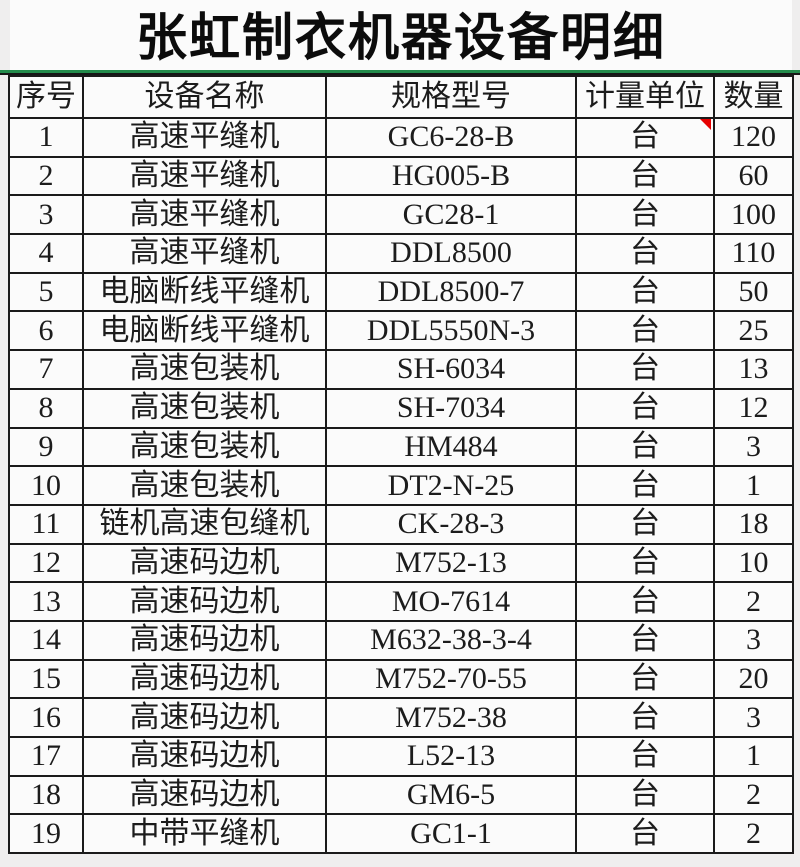 The height and width of the screenshot is (867, 800). What do you see at coordinates (451, 447) in the screenshot?
I see `cell-model: HM484` at bounding box center [451, 447].